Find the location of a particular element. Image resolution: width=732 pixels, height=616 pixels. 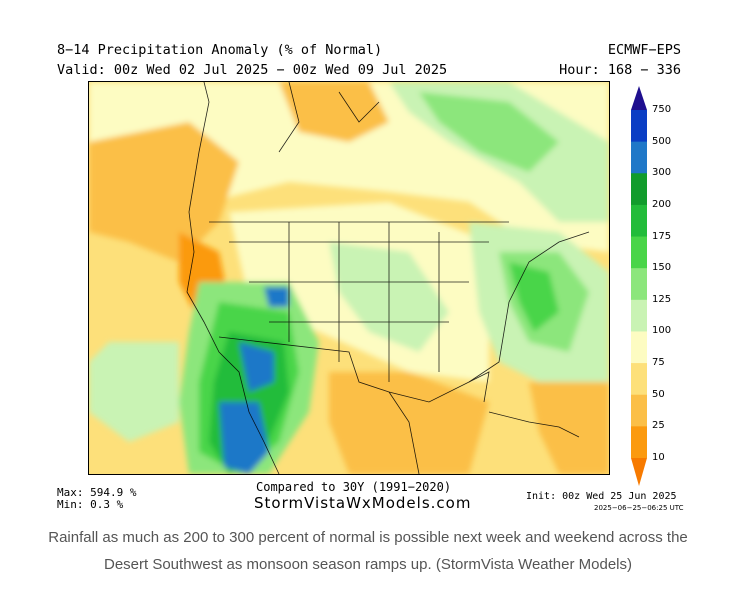

brand-watermark: StormVistaWxModels.com is located at coordinates (363, 503).